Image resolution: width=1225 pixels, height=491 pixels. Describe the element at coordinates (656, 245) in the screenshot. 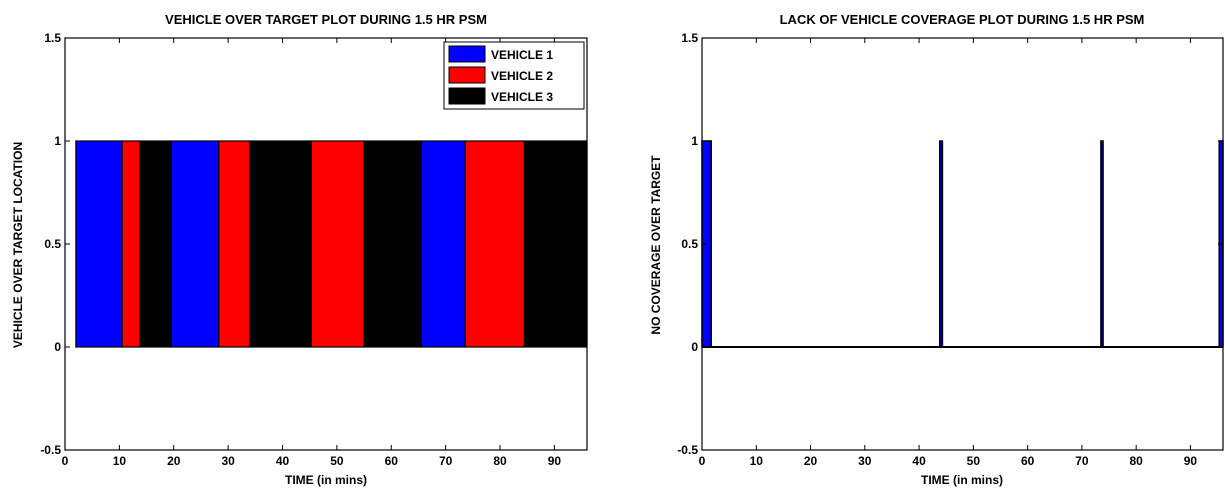

I see `y-axis-label: NO COVERAGE OVER TARGET` at that location.